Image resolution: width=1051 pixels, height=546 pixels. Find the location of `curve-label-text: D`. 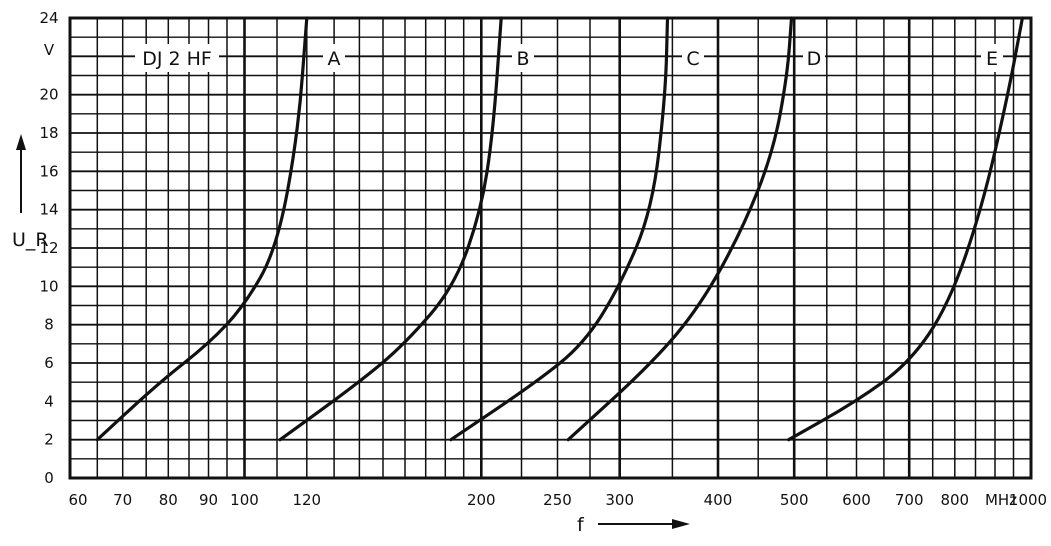

curve-label-text: D is located at coordinates (814, 59).